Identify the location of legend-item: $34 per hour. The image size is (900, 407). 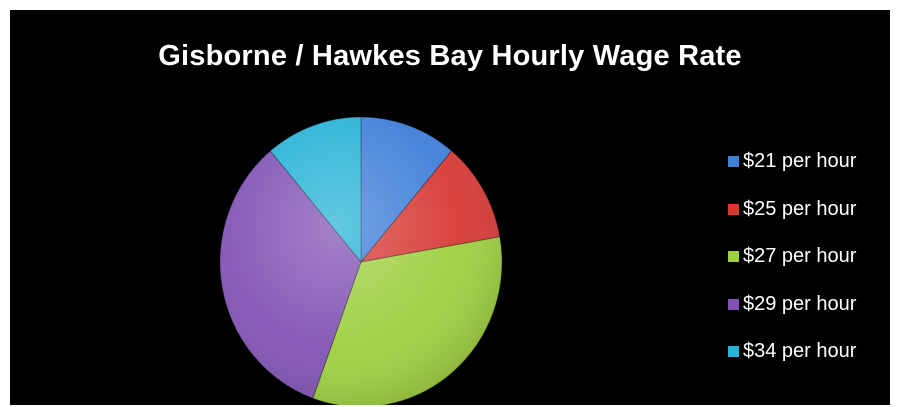
(809, 352).